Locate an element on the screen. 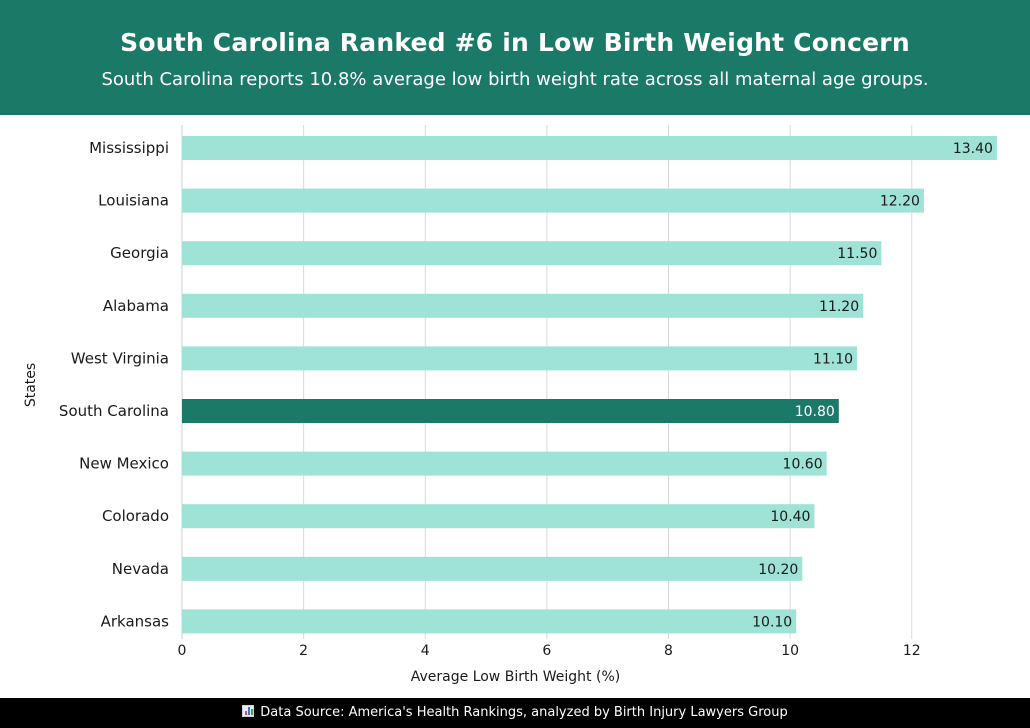  category-label: Colorado is located at coordinates (135, 516).